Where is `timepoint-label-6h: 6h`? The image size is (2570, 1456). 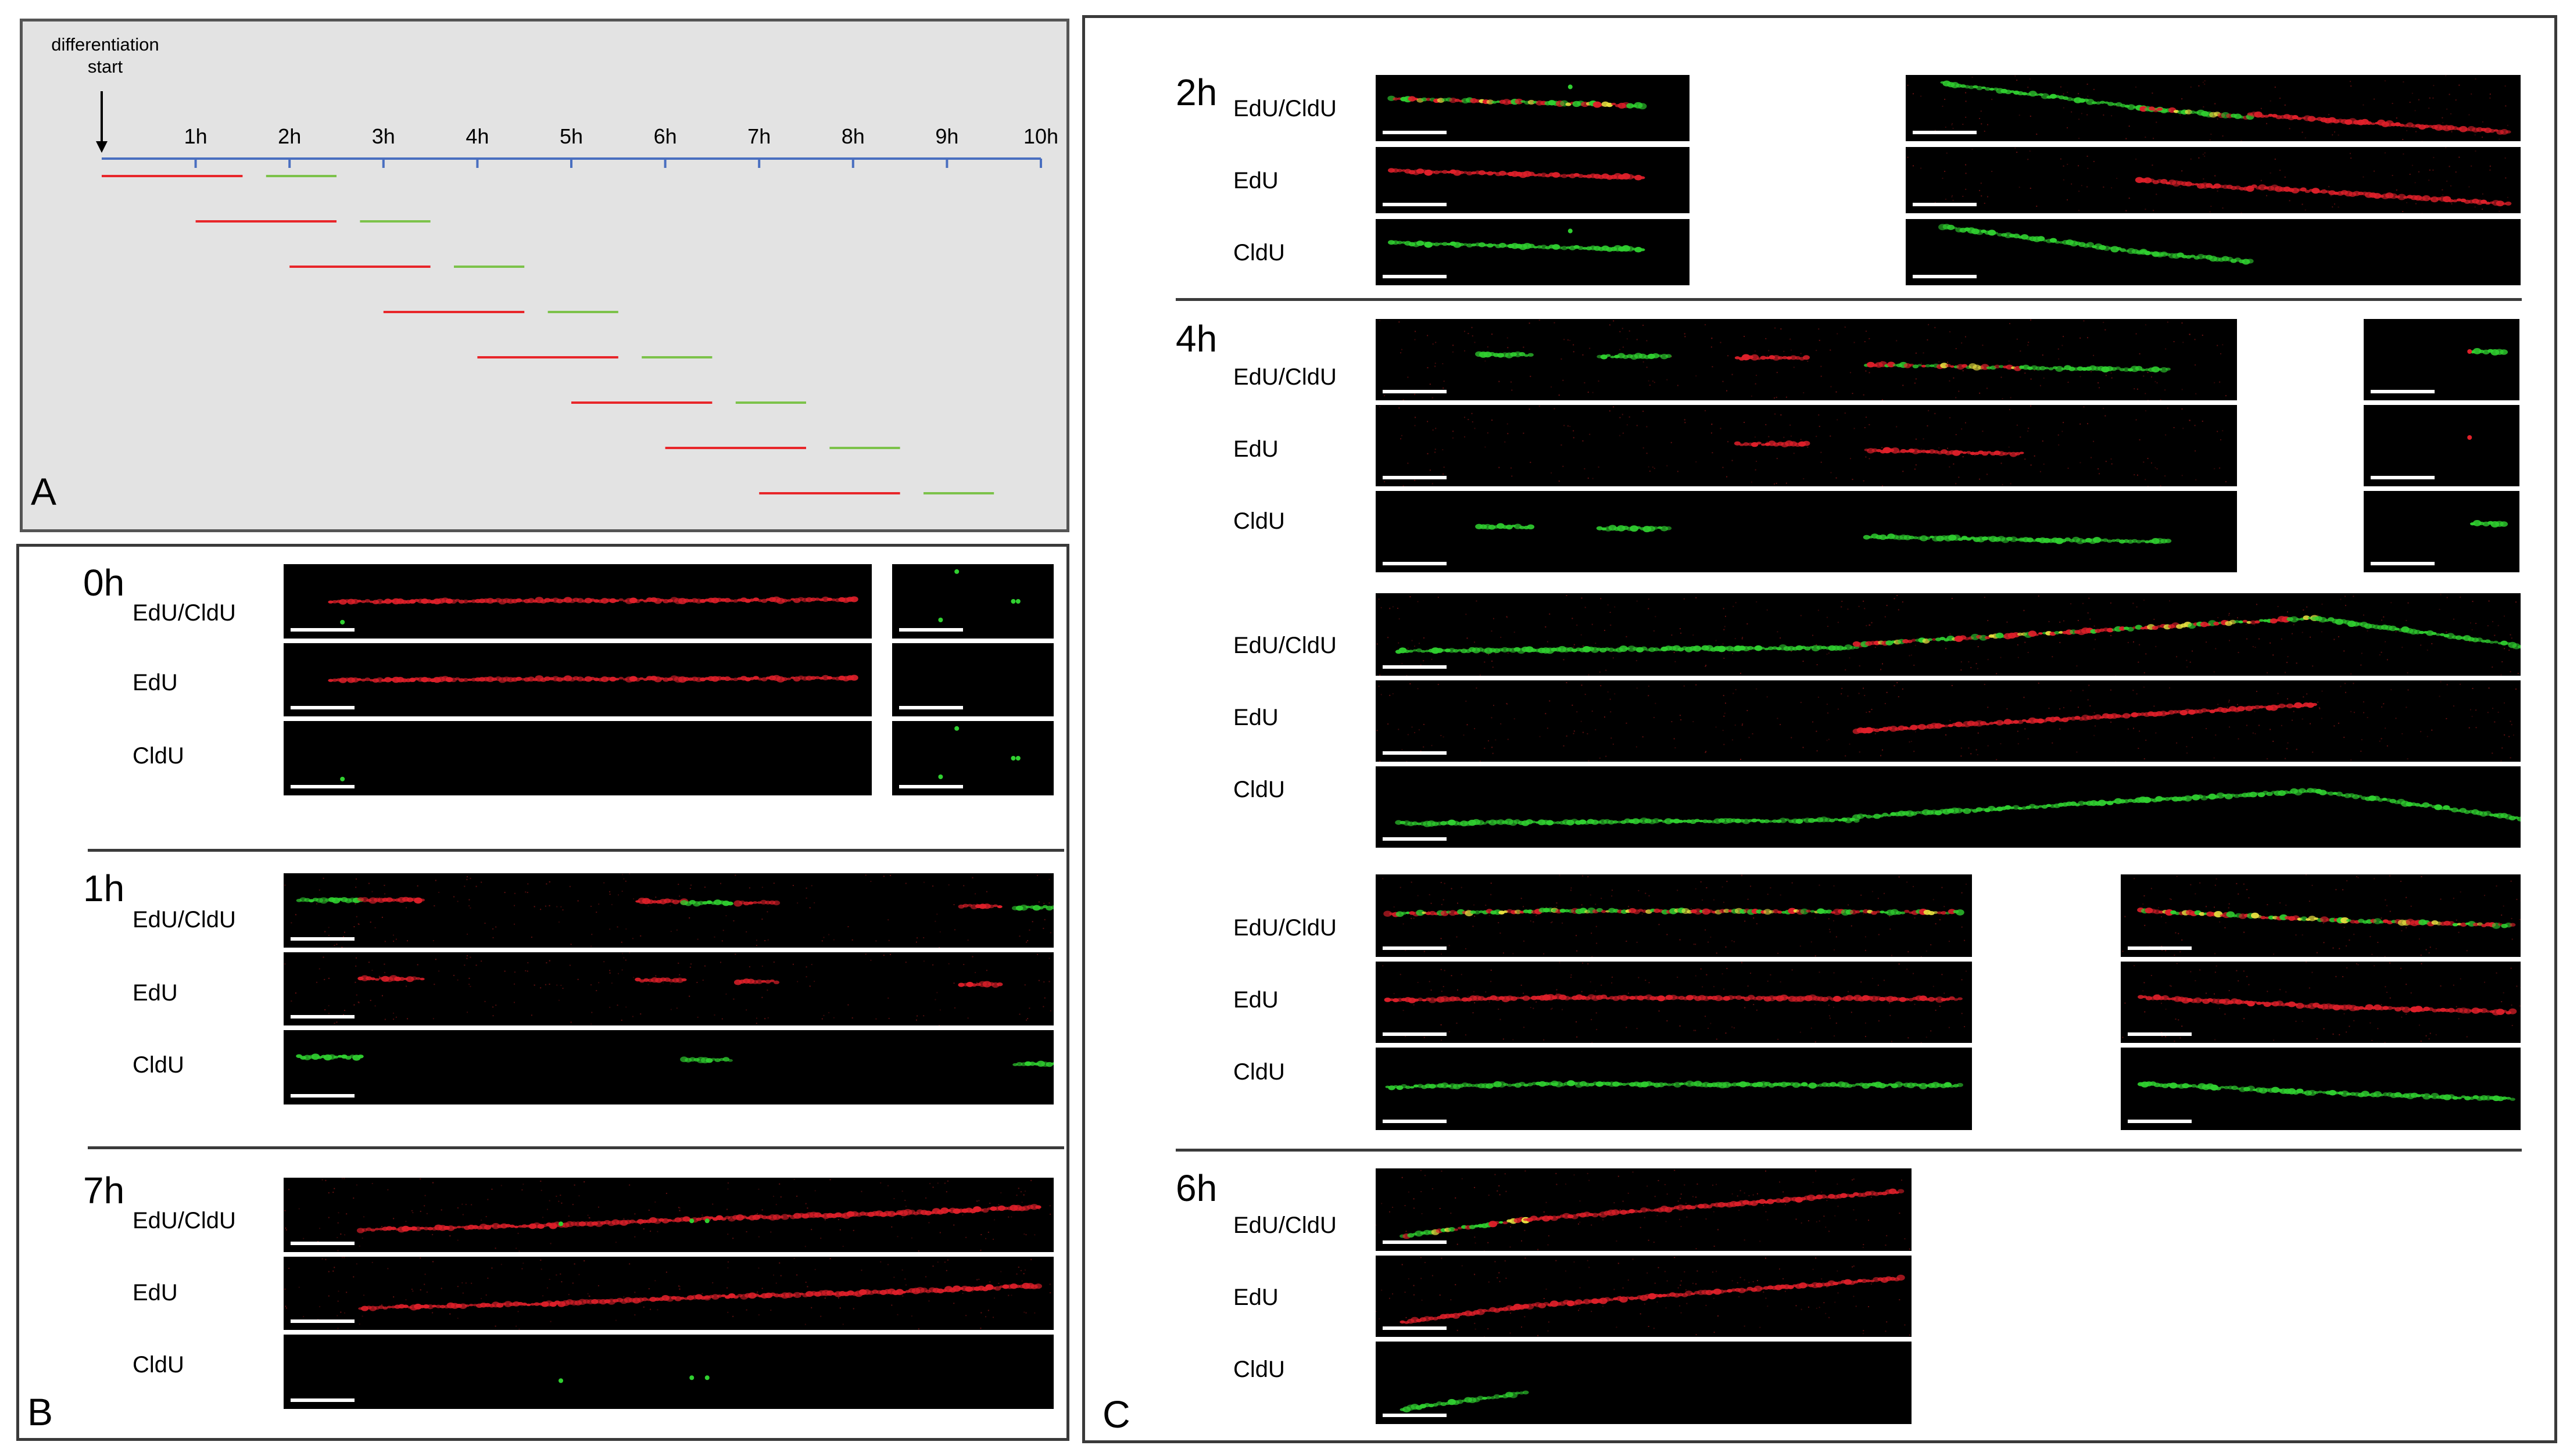
timepoint-label-6h: 6h is located at coordinates (1197, 1188).